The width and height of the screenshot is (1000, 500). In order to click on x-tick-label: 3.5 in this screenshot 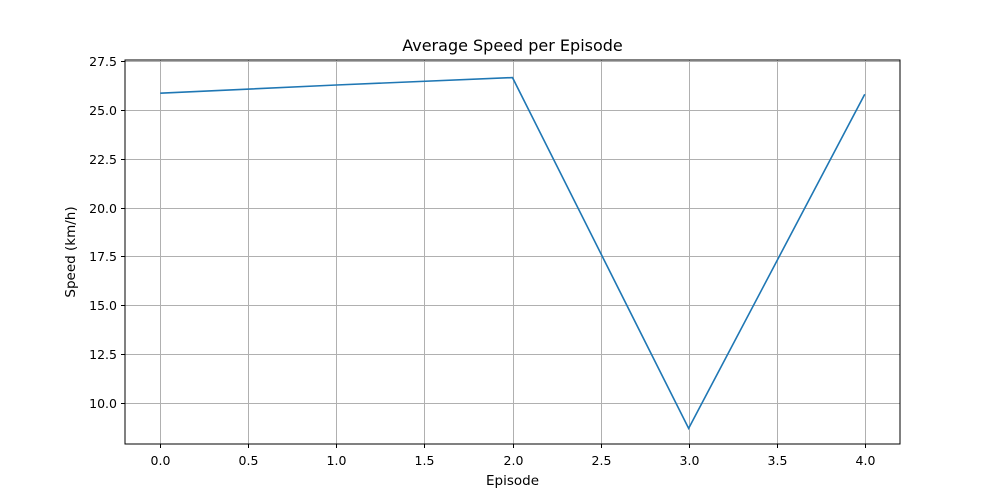, I will do `click(778, 460)`.